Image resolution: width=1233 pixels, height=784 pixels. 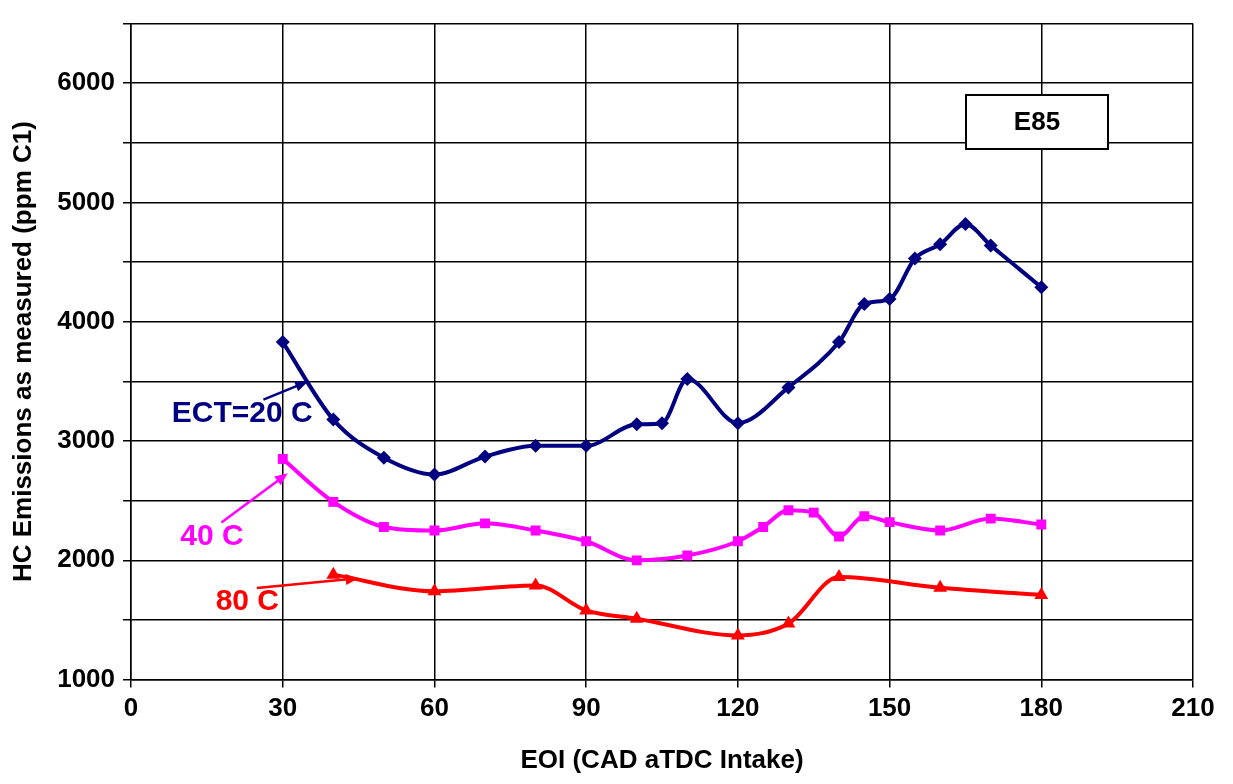 I want to click on y-tick-label: 1000, so click(x=86, y=677).